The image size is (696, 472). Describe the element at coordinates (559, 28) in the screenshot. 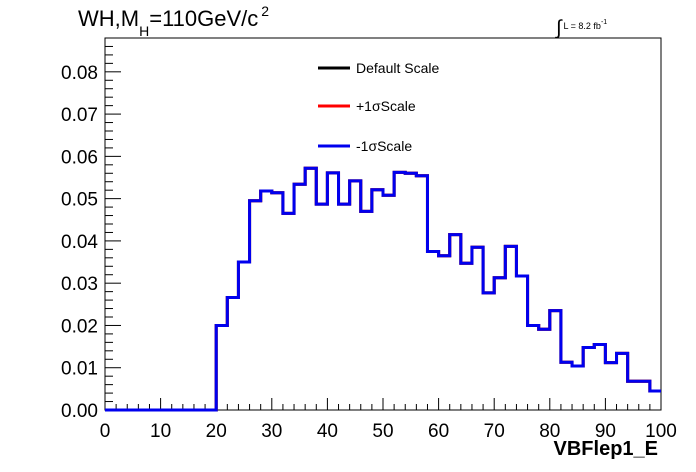

I see `integral-sign: ∫` at that location.